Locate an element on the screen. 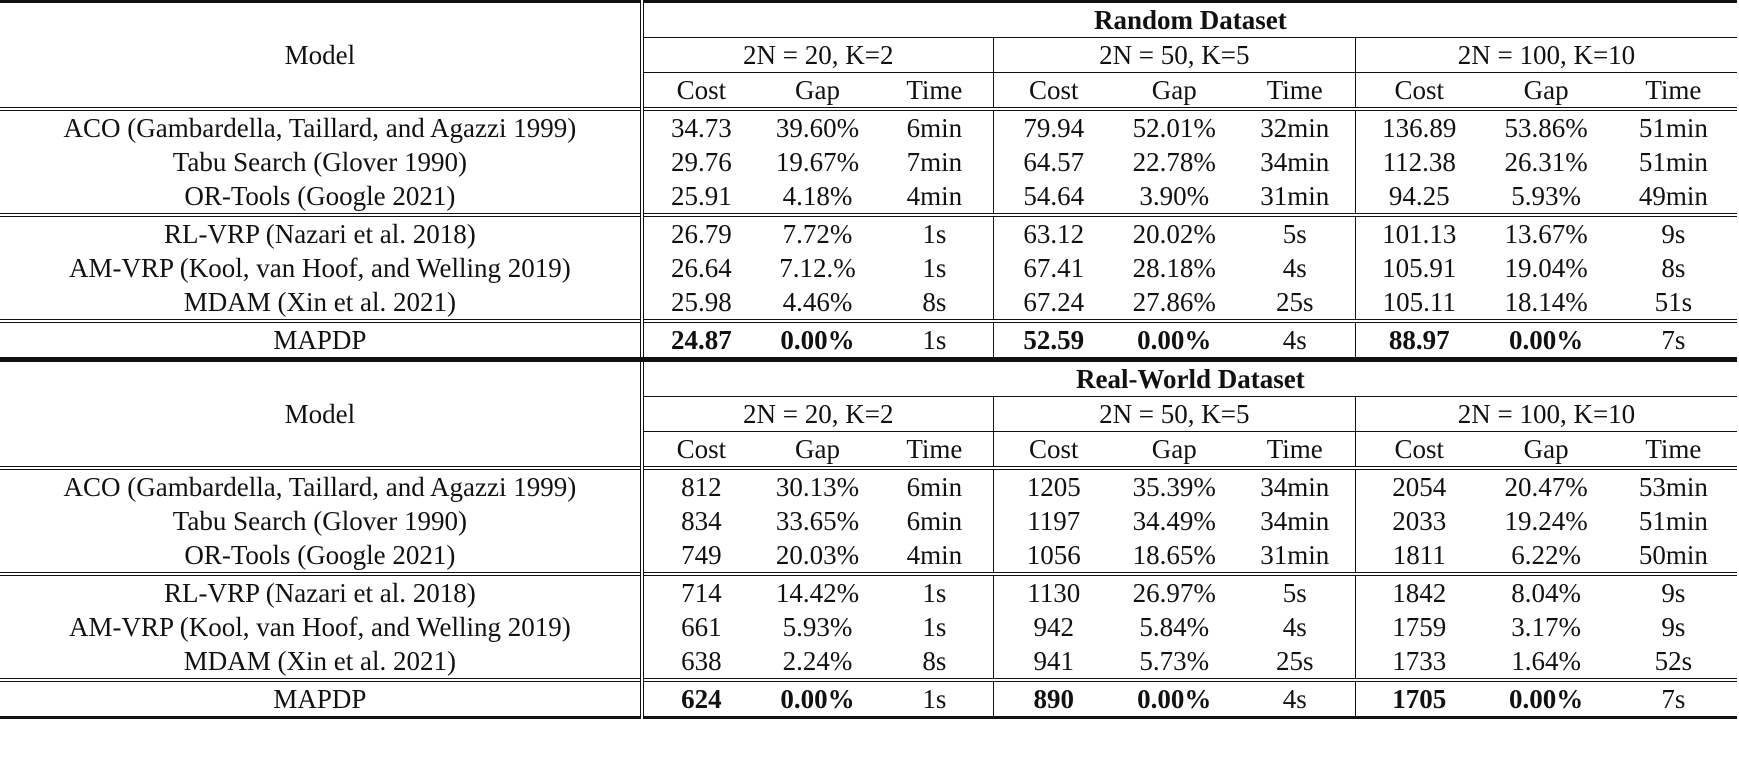 The height and width of the screenshot is (762, 1739). cell: 7s is located at coordinates (1673, 339).